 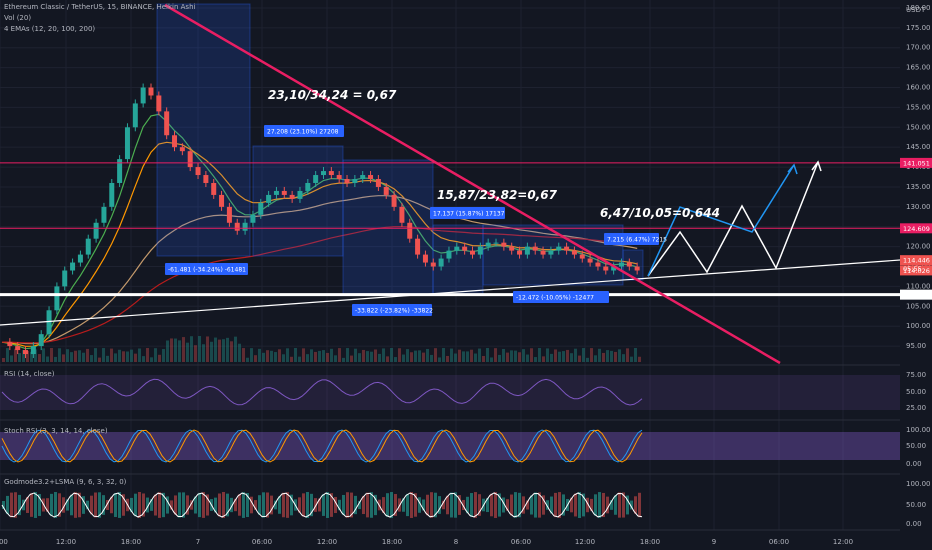 What do you see at coordinates (29, 374) in the screenshot?
I see `rsi-label: RSI (14, close)` at bounding box center [29, 374].